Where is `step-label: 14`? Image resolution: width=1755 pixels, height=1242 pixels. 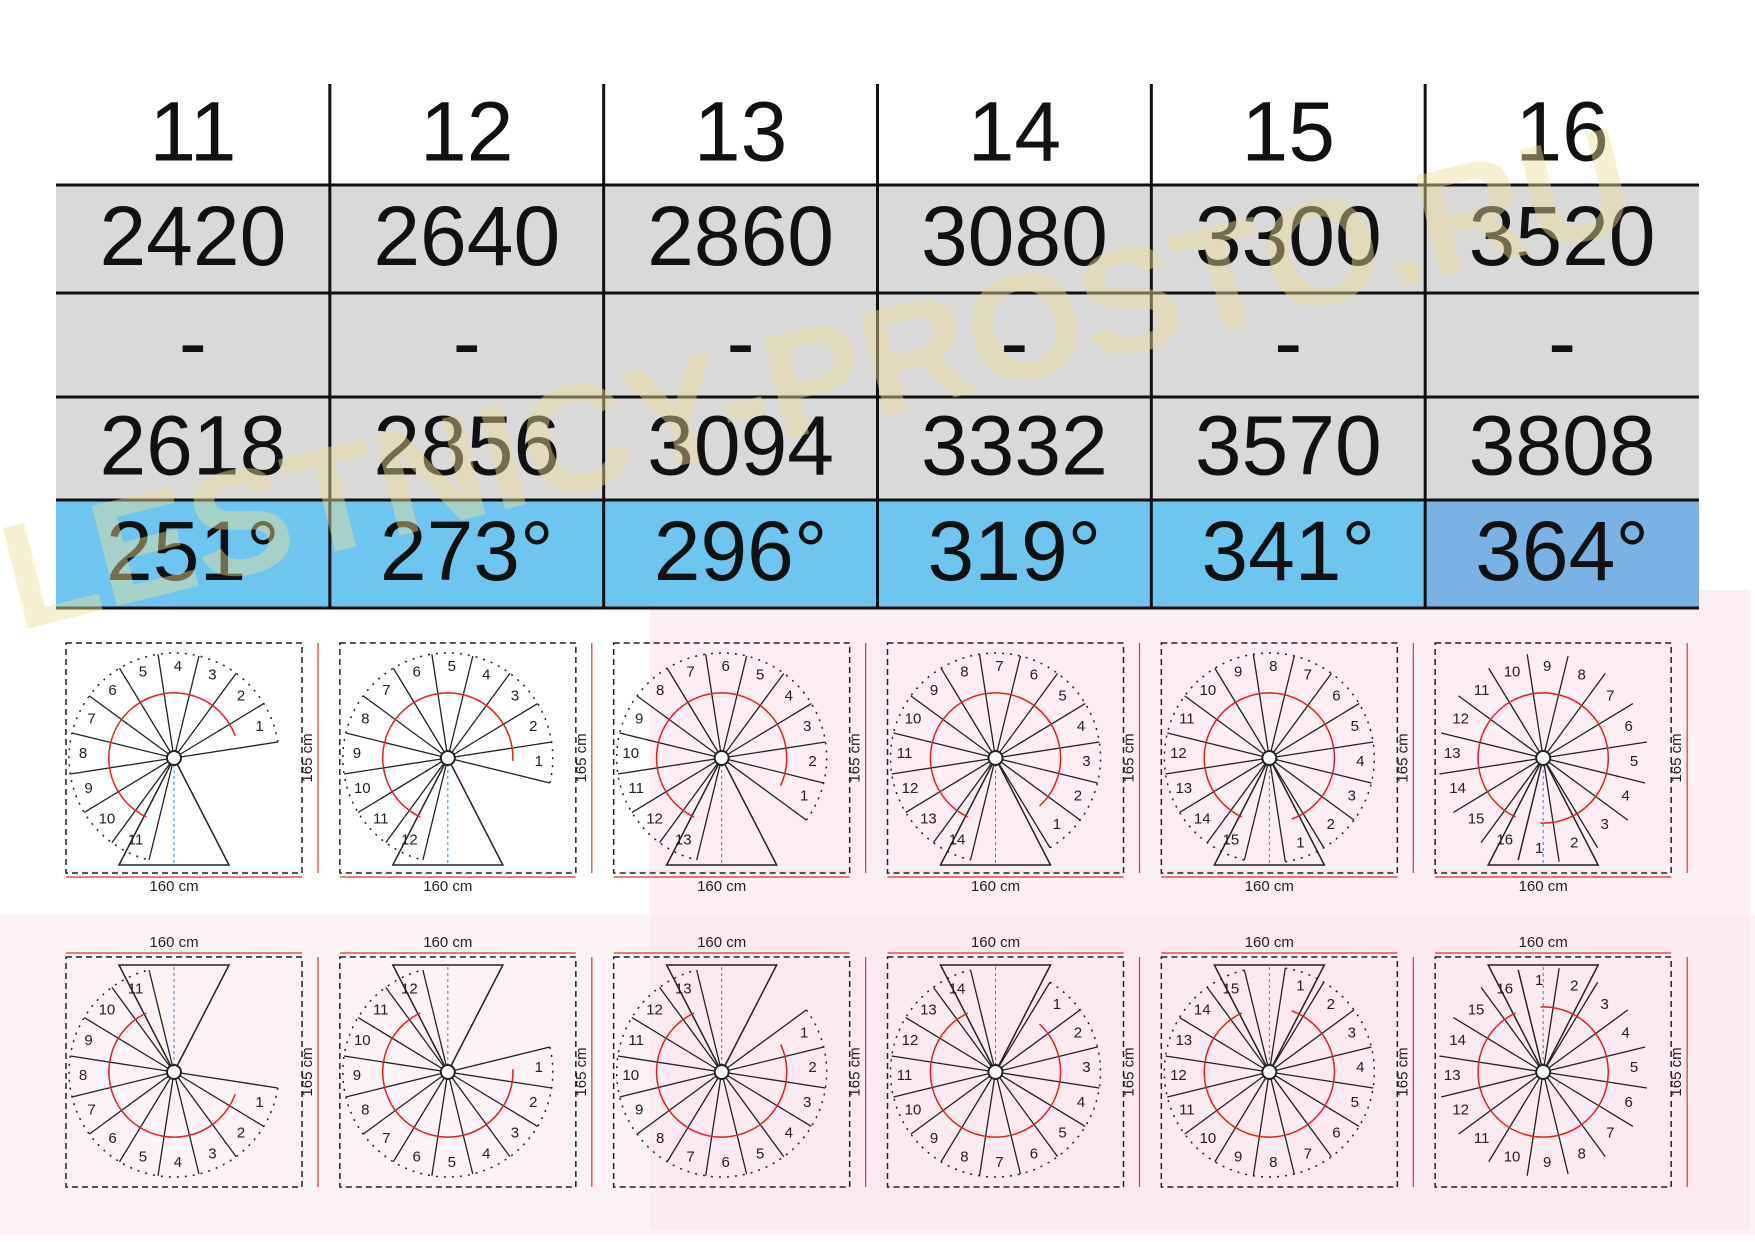 step-label: 14 is located at coordinates (1457, 788).